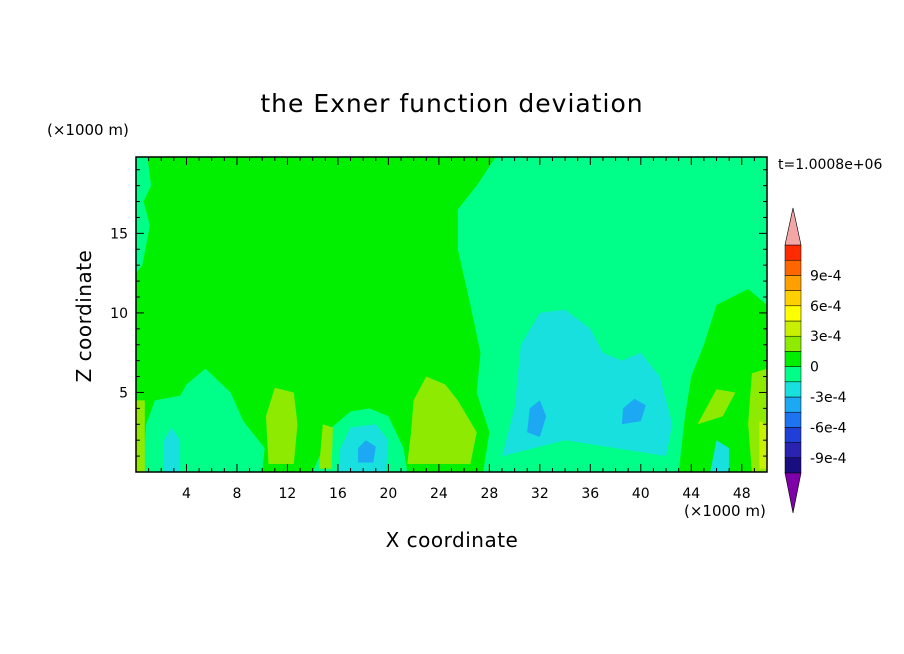 Image resolution: width=904 pixels, height=654 pixels. I want to click on x-tick-label: 16, so click(338, 494).